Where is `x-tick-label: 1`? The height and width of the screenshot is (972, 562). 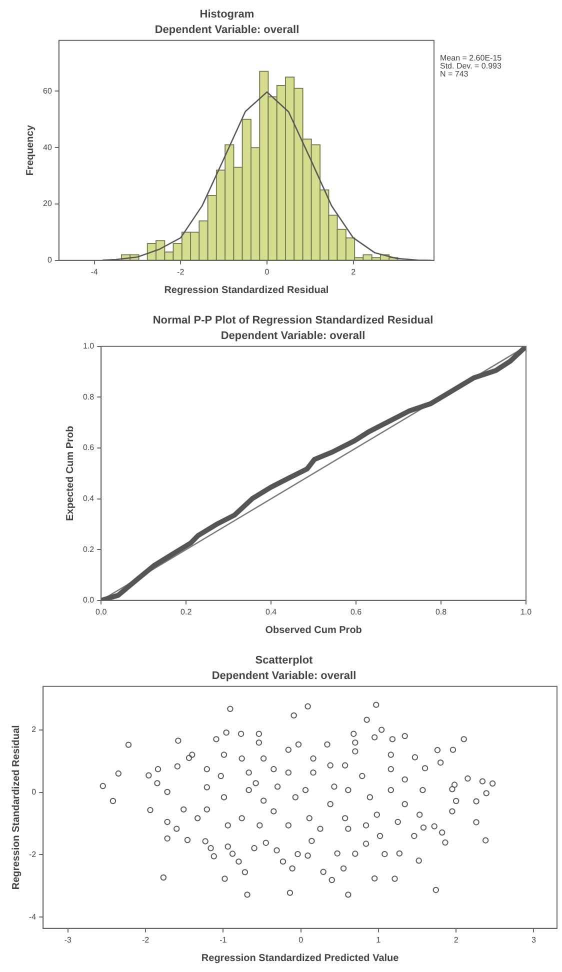 x-tick-label: 1 is located at coordinates (379, 939).